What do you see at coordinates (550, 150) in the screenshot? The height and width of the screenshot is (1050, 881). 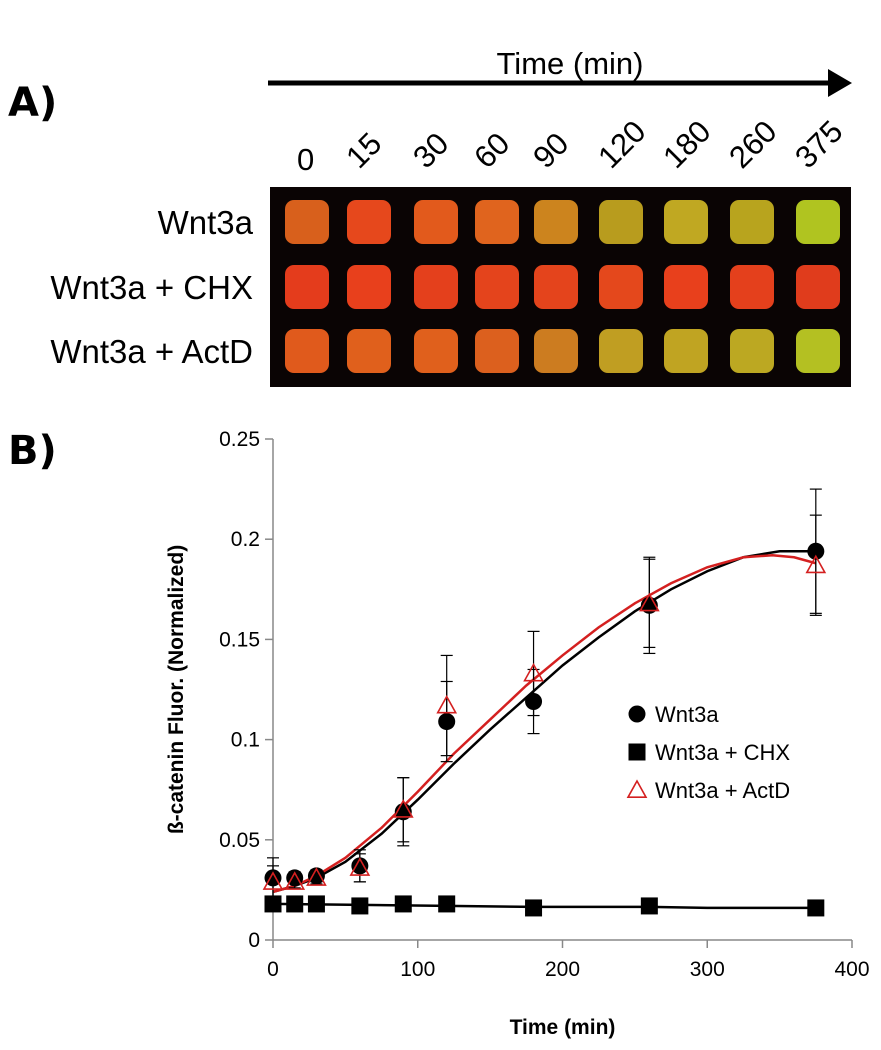 I see `time-point-label: 90` at bounding box center [550, 150].